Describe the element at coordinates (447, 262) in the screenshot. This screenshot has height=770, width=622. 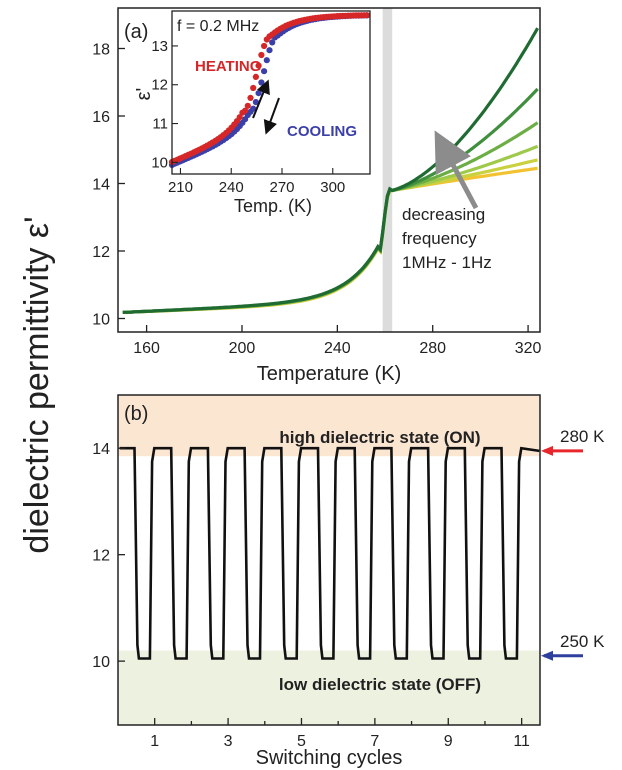
I see `frequency-annotation-line-3: 1MHz - 1Hz` at that location.